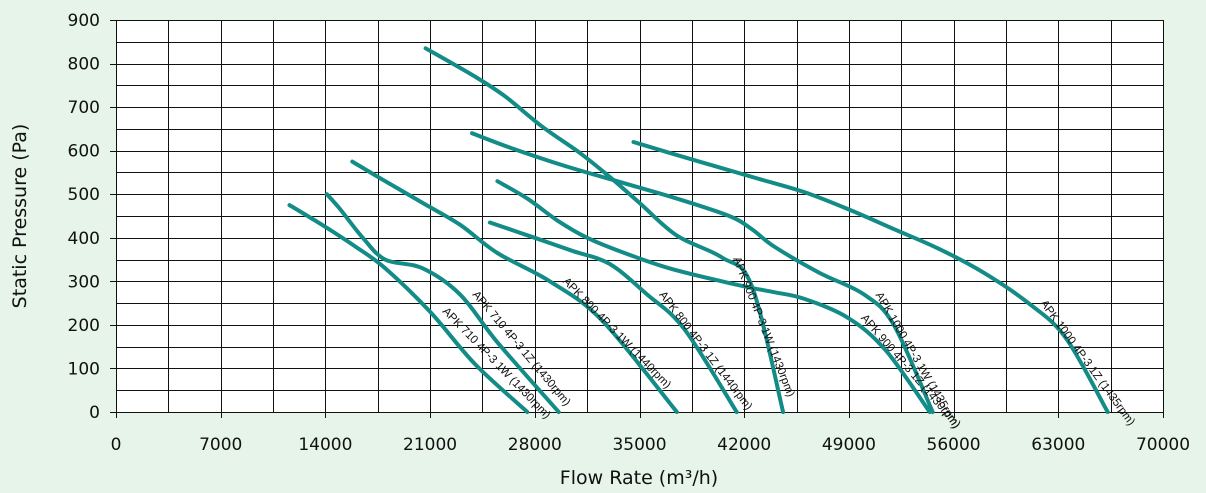 The width and height of the screenshot is (1206, 493). What do you see at coordinates (20, 216) in the screenshot?
I see `y-axis-title: Static Pressure (Pa)` at bounding box center [20, 216].